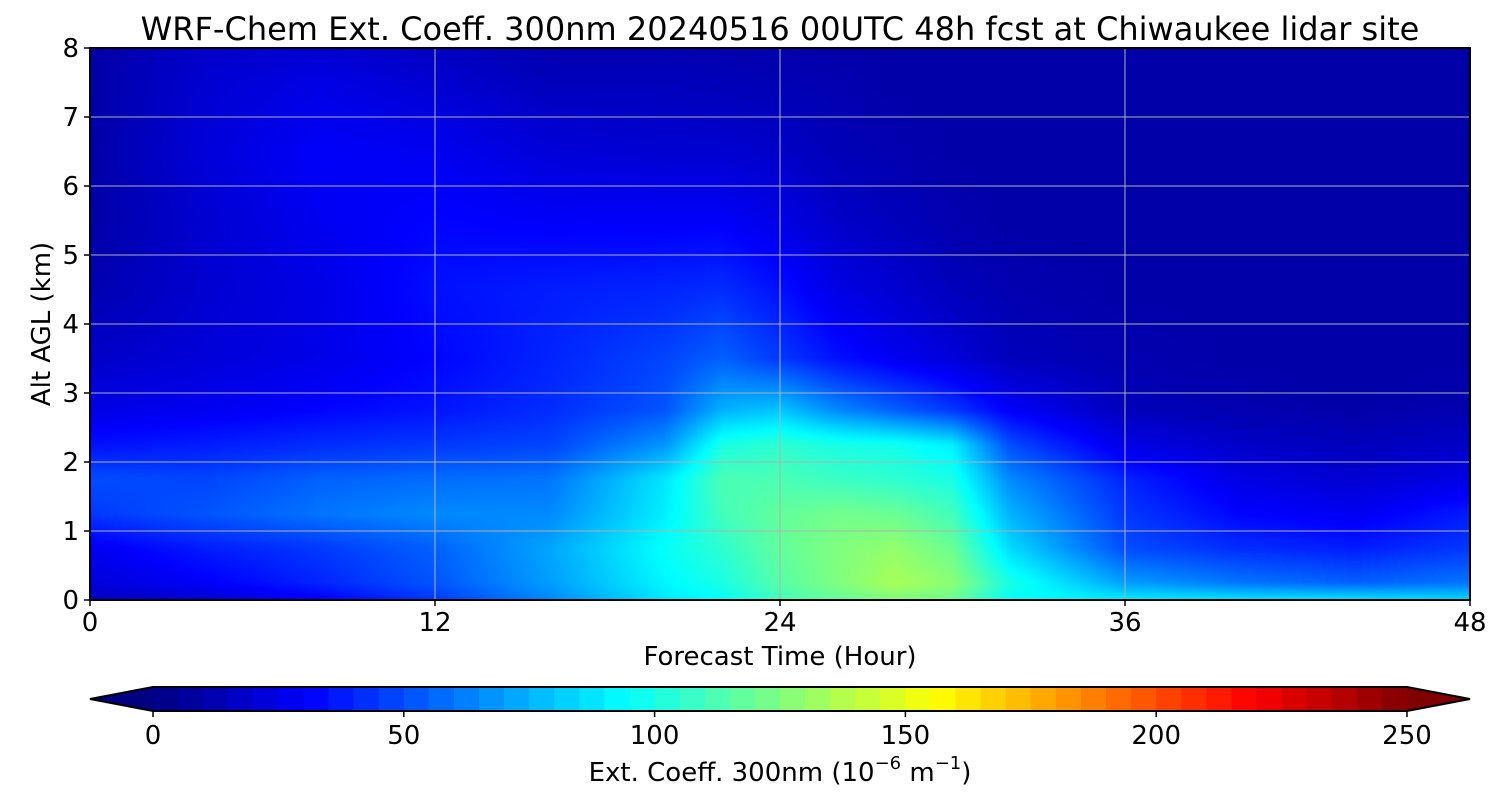  I want to click on colorbar-tick-label: 200, so click(1156, 736).